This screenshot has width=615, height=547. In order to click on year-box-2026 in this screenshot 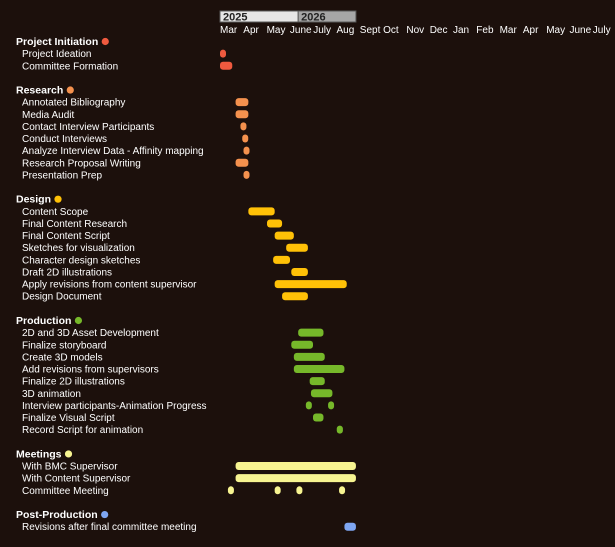, I will do `click(327, 16)`.